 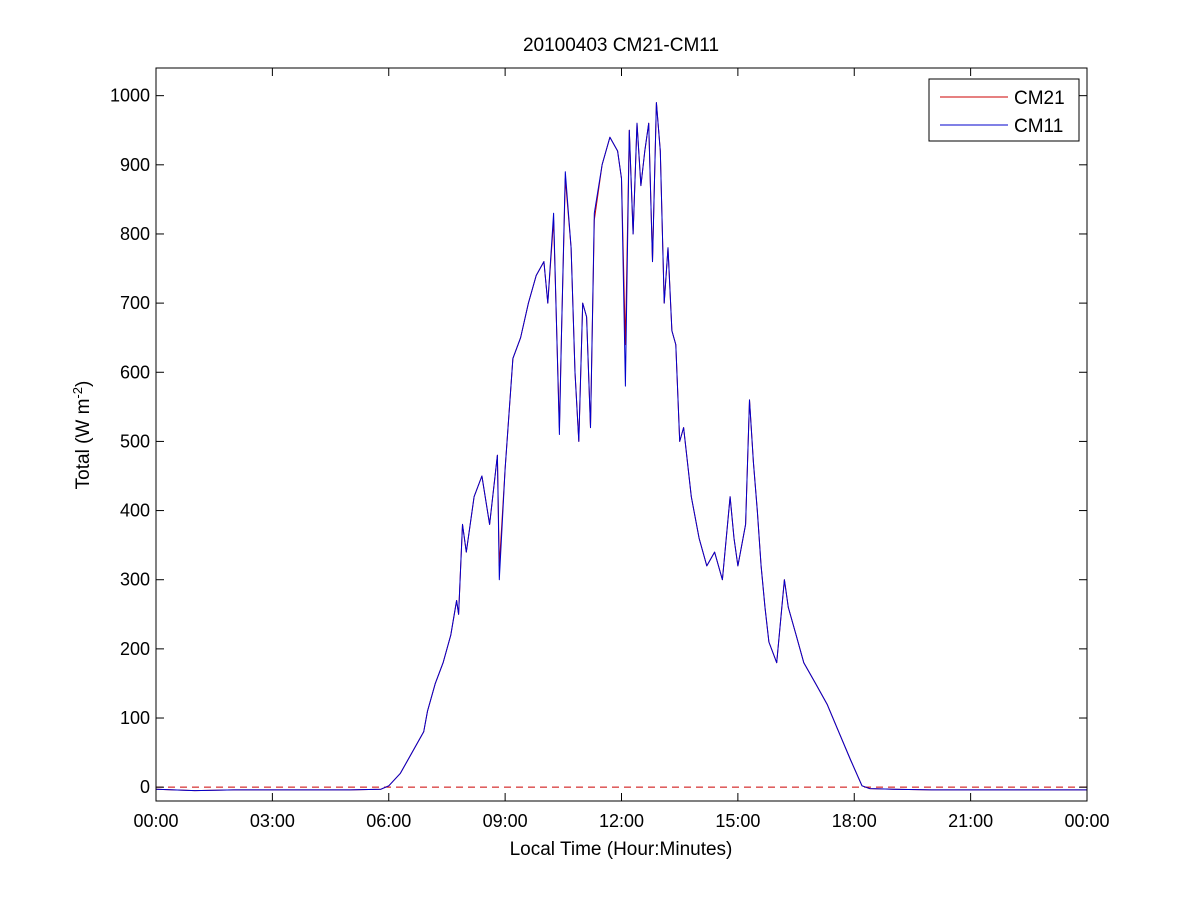 I want to click on legend: CM21 CM11, so click(x=1004, y=110).